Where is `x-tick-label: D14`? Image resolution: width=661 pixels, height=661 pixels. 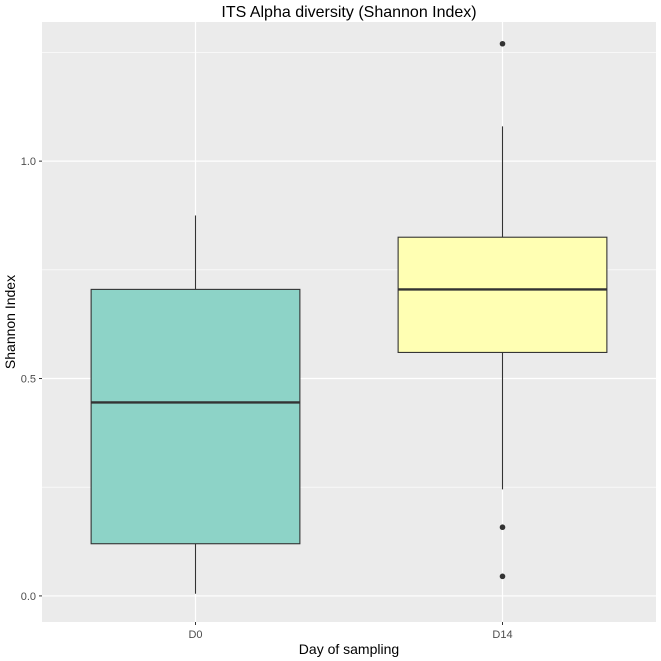 x-tick-label: D14 is located at coordinates (502, 635).